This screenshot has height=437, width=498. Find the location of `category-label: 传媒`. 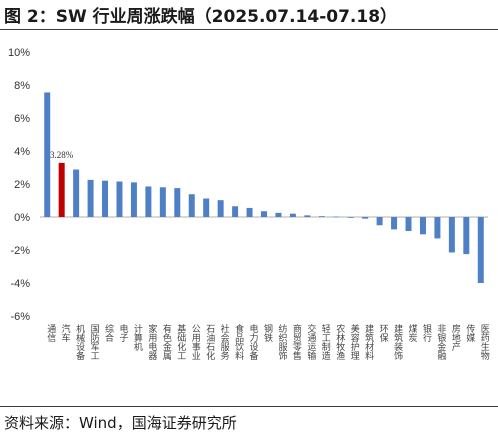

category-label: 传媒 is located at coordinates (469, 333).